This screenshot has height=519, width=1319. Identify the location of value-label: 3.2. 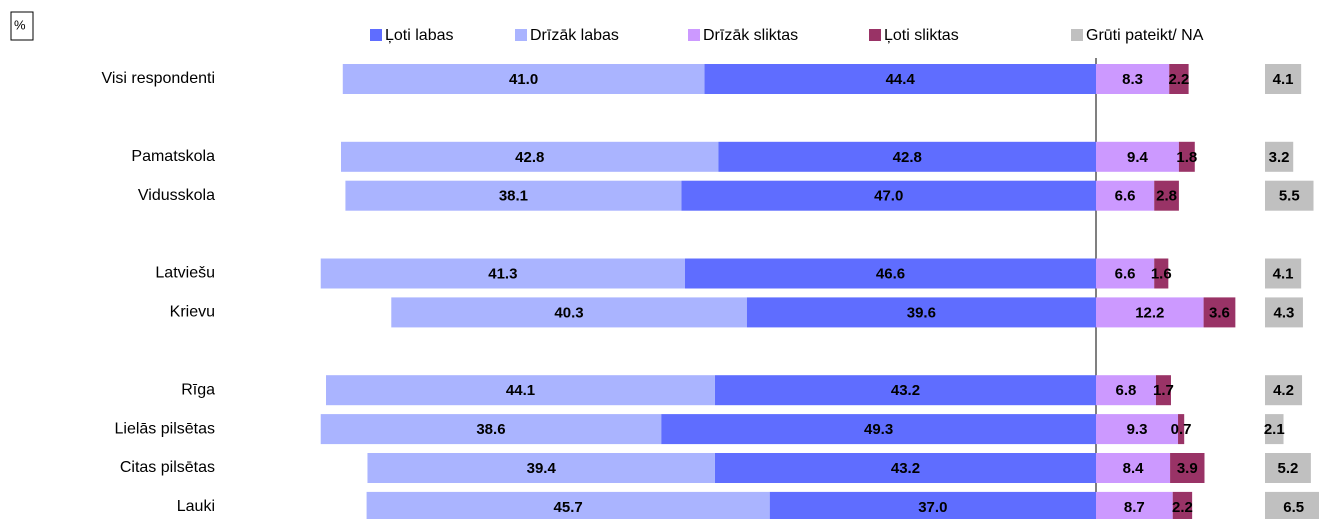
(1279, 157).